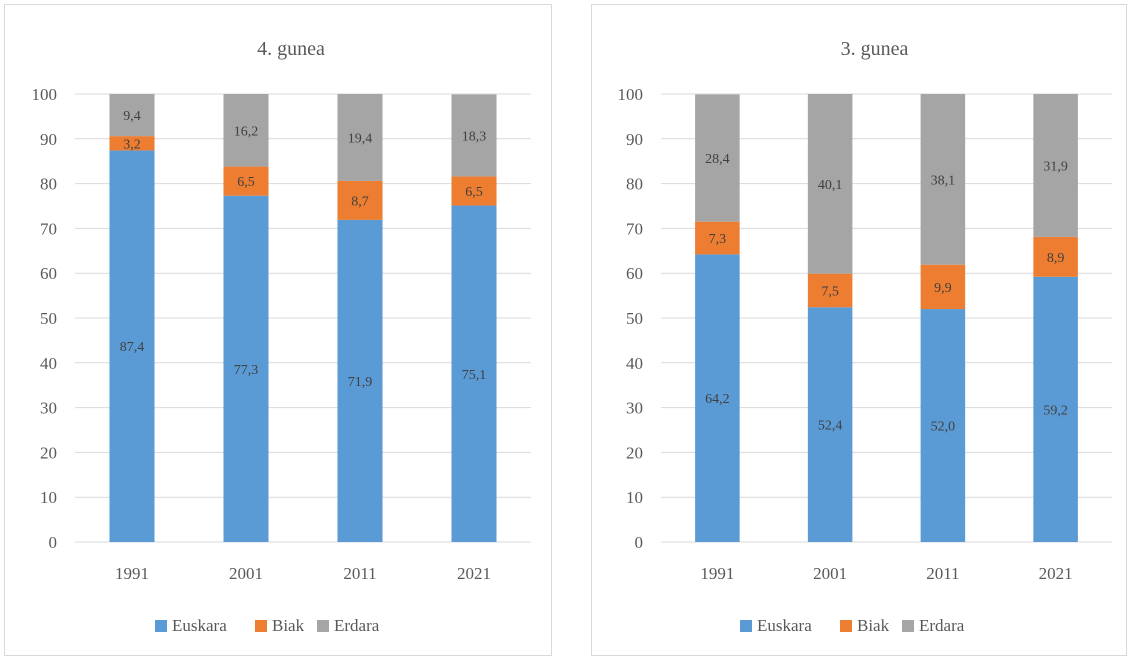  I want to click on data-label: 71,9, so click(360, 382).